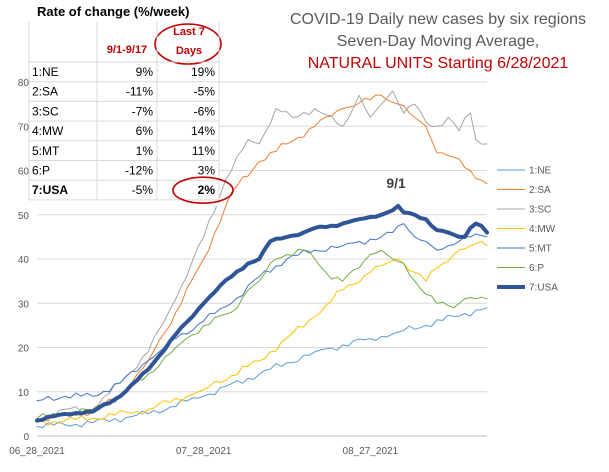  I want to click on x-tick-label: 07_28_2021, so click(204, 451).